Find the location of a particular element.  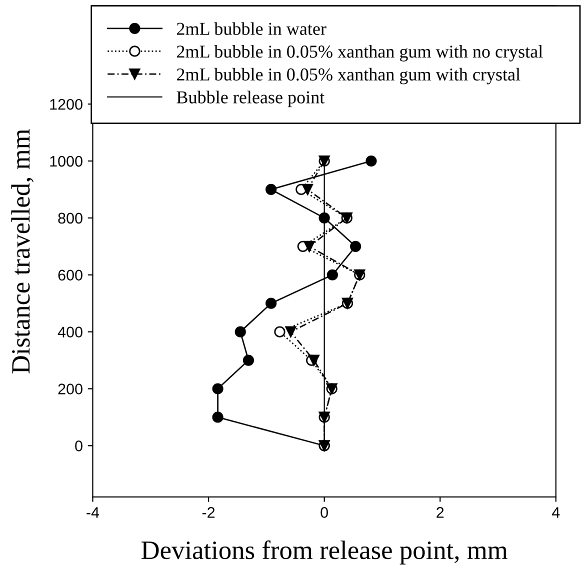

legend-label: Bubble release point is located at coordinates (250, 99).